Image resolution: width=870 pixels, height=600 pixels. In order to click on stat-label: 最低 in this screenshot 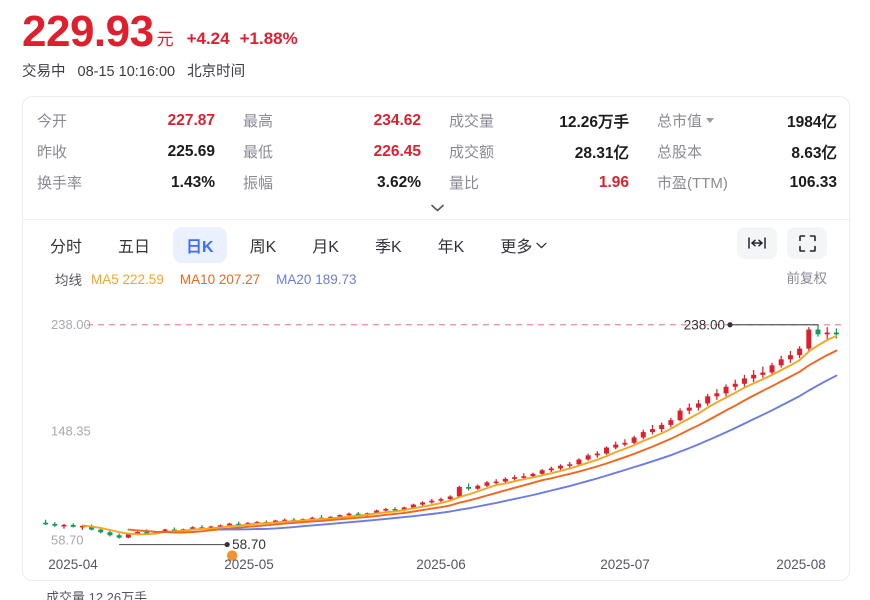, I will do `click(258, 152)`.